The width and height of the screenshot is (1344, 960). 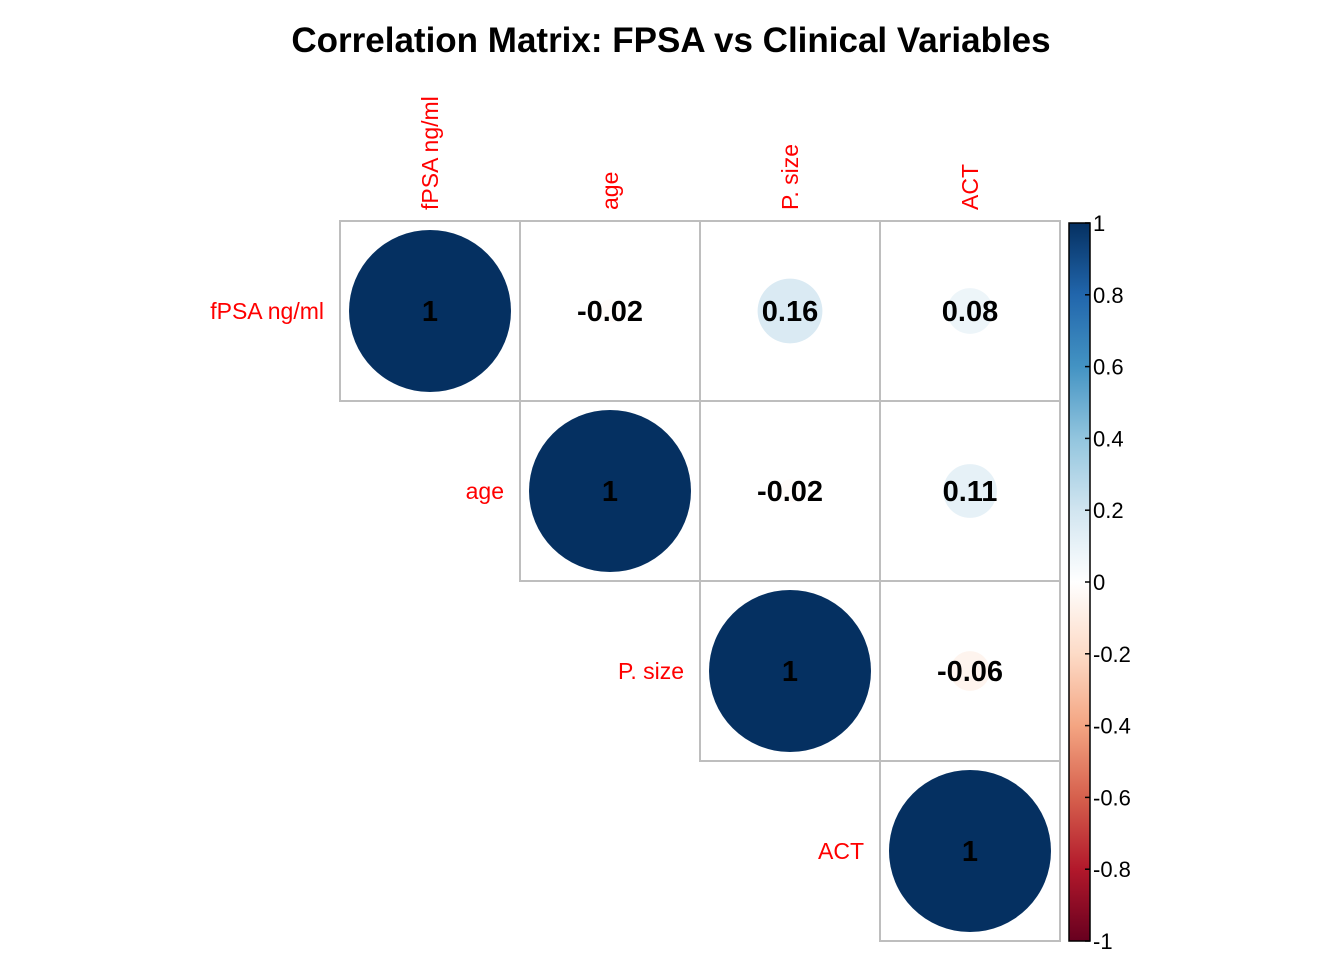 What do you see at coordinates (1108, 510) in the screenshot?
I see `colorbar-tick-label-4: 0.2` at bounding box center [1108, 510].